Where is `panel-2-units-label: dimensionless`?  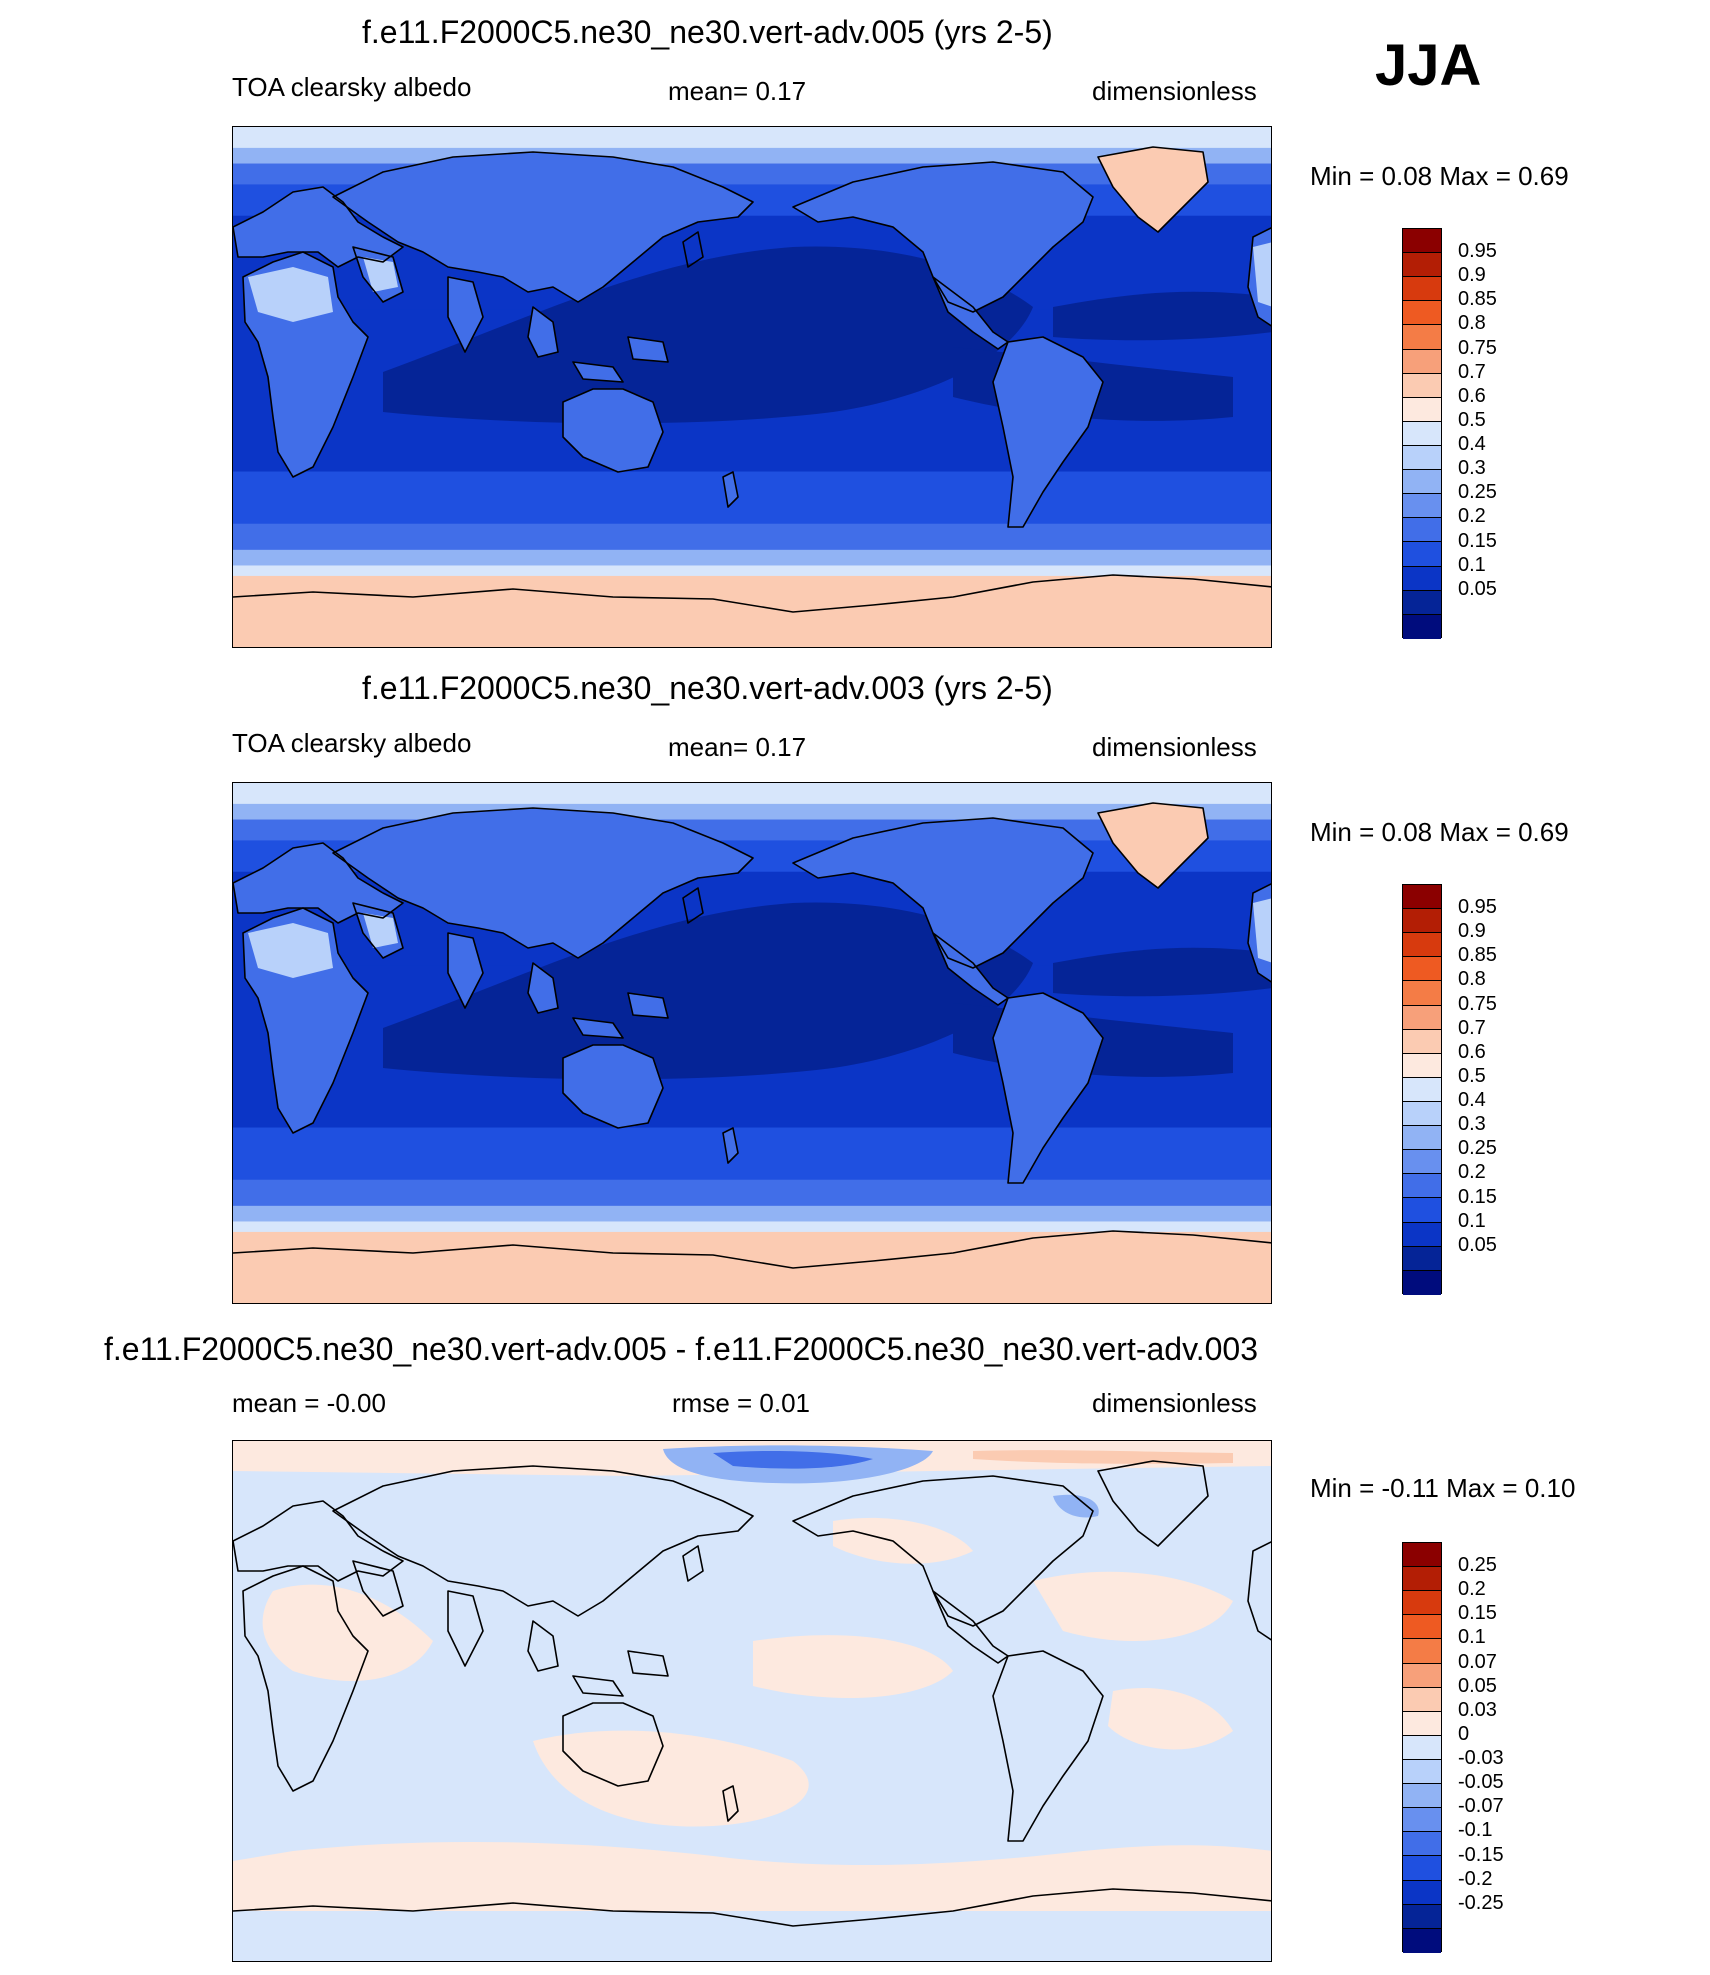
panel-2-units-label: dimensionless is located at coordinates (1174, 747).